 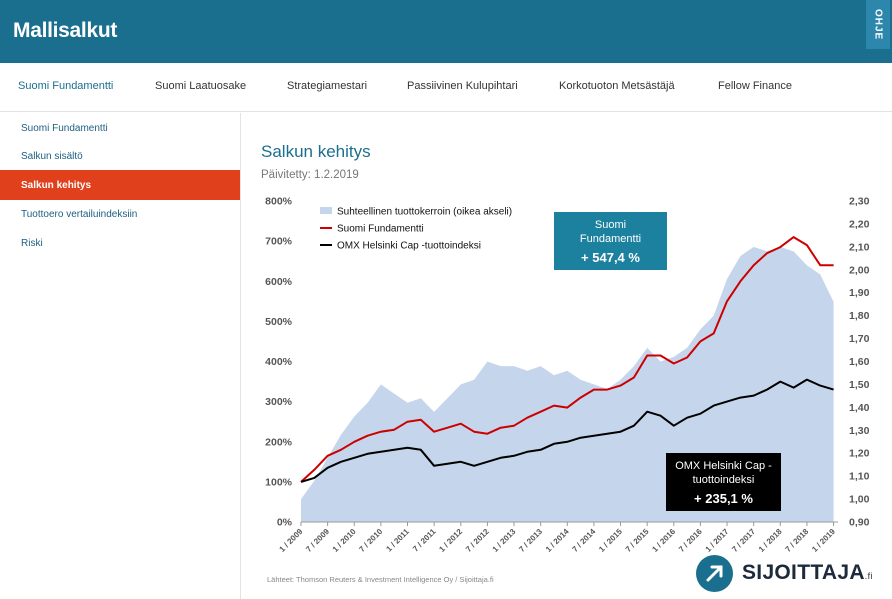 I want to click on x-tick-label: 1 / 2017, so click(x=717, y=540).